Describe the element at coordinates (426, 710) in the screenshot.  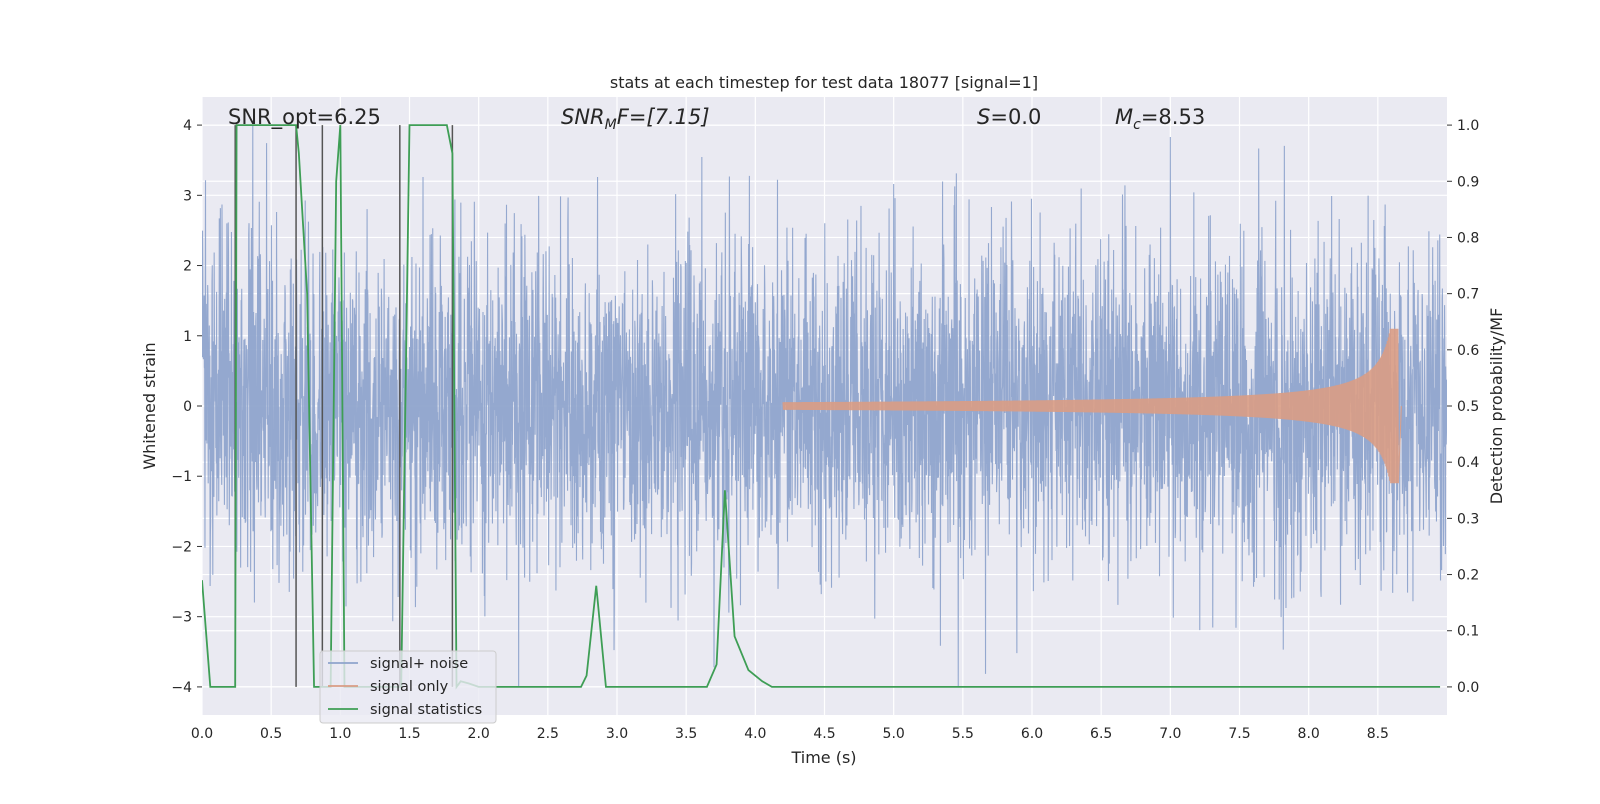
I see `legend-label-stats: signal statistics` at that location.